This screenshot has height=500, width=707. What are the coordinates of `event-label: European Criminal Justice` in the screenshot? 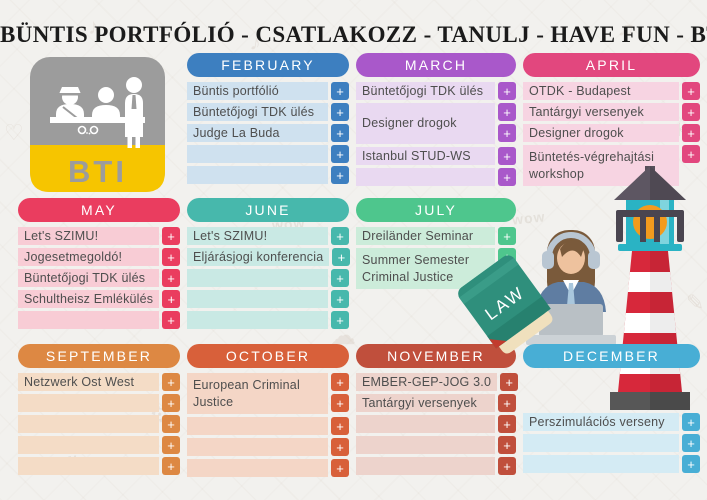 It's located at (257, 393).